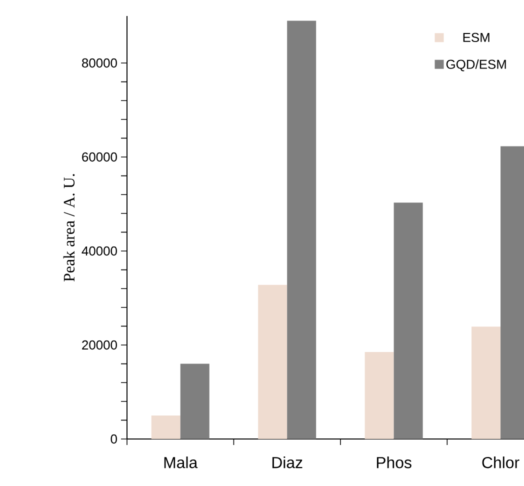 The width and height of the screenshot is (524, 486). What do you see at coordinates (69, 228) in the screenshot?
I see `y-axis-title: Peak area / A. U.` at bounding box center [69, 228].